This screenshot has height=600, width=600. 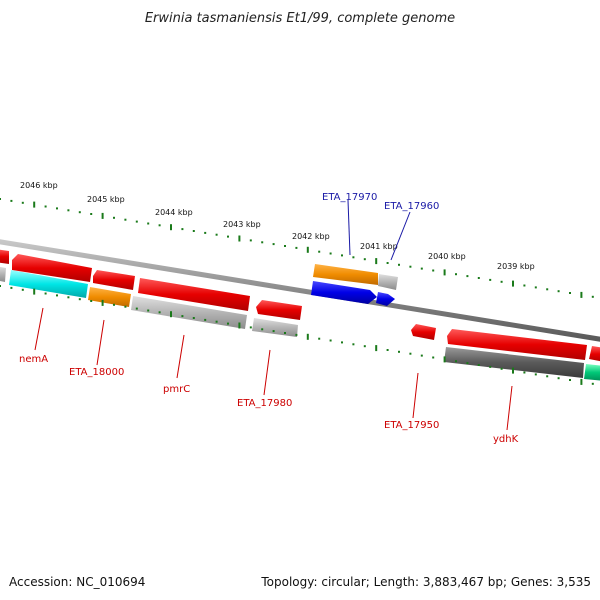 I want to click on gene-label-ydhk: ydhK, so click(x=506, y=439).